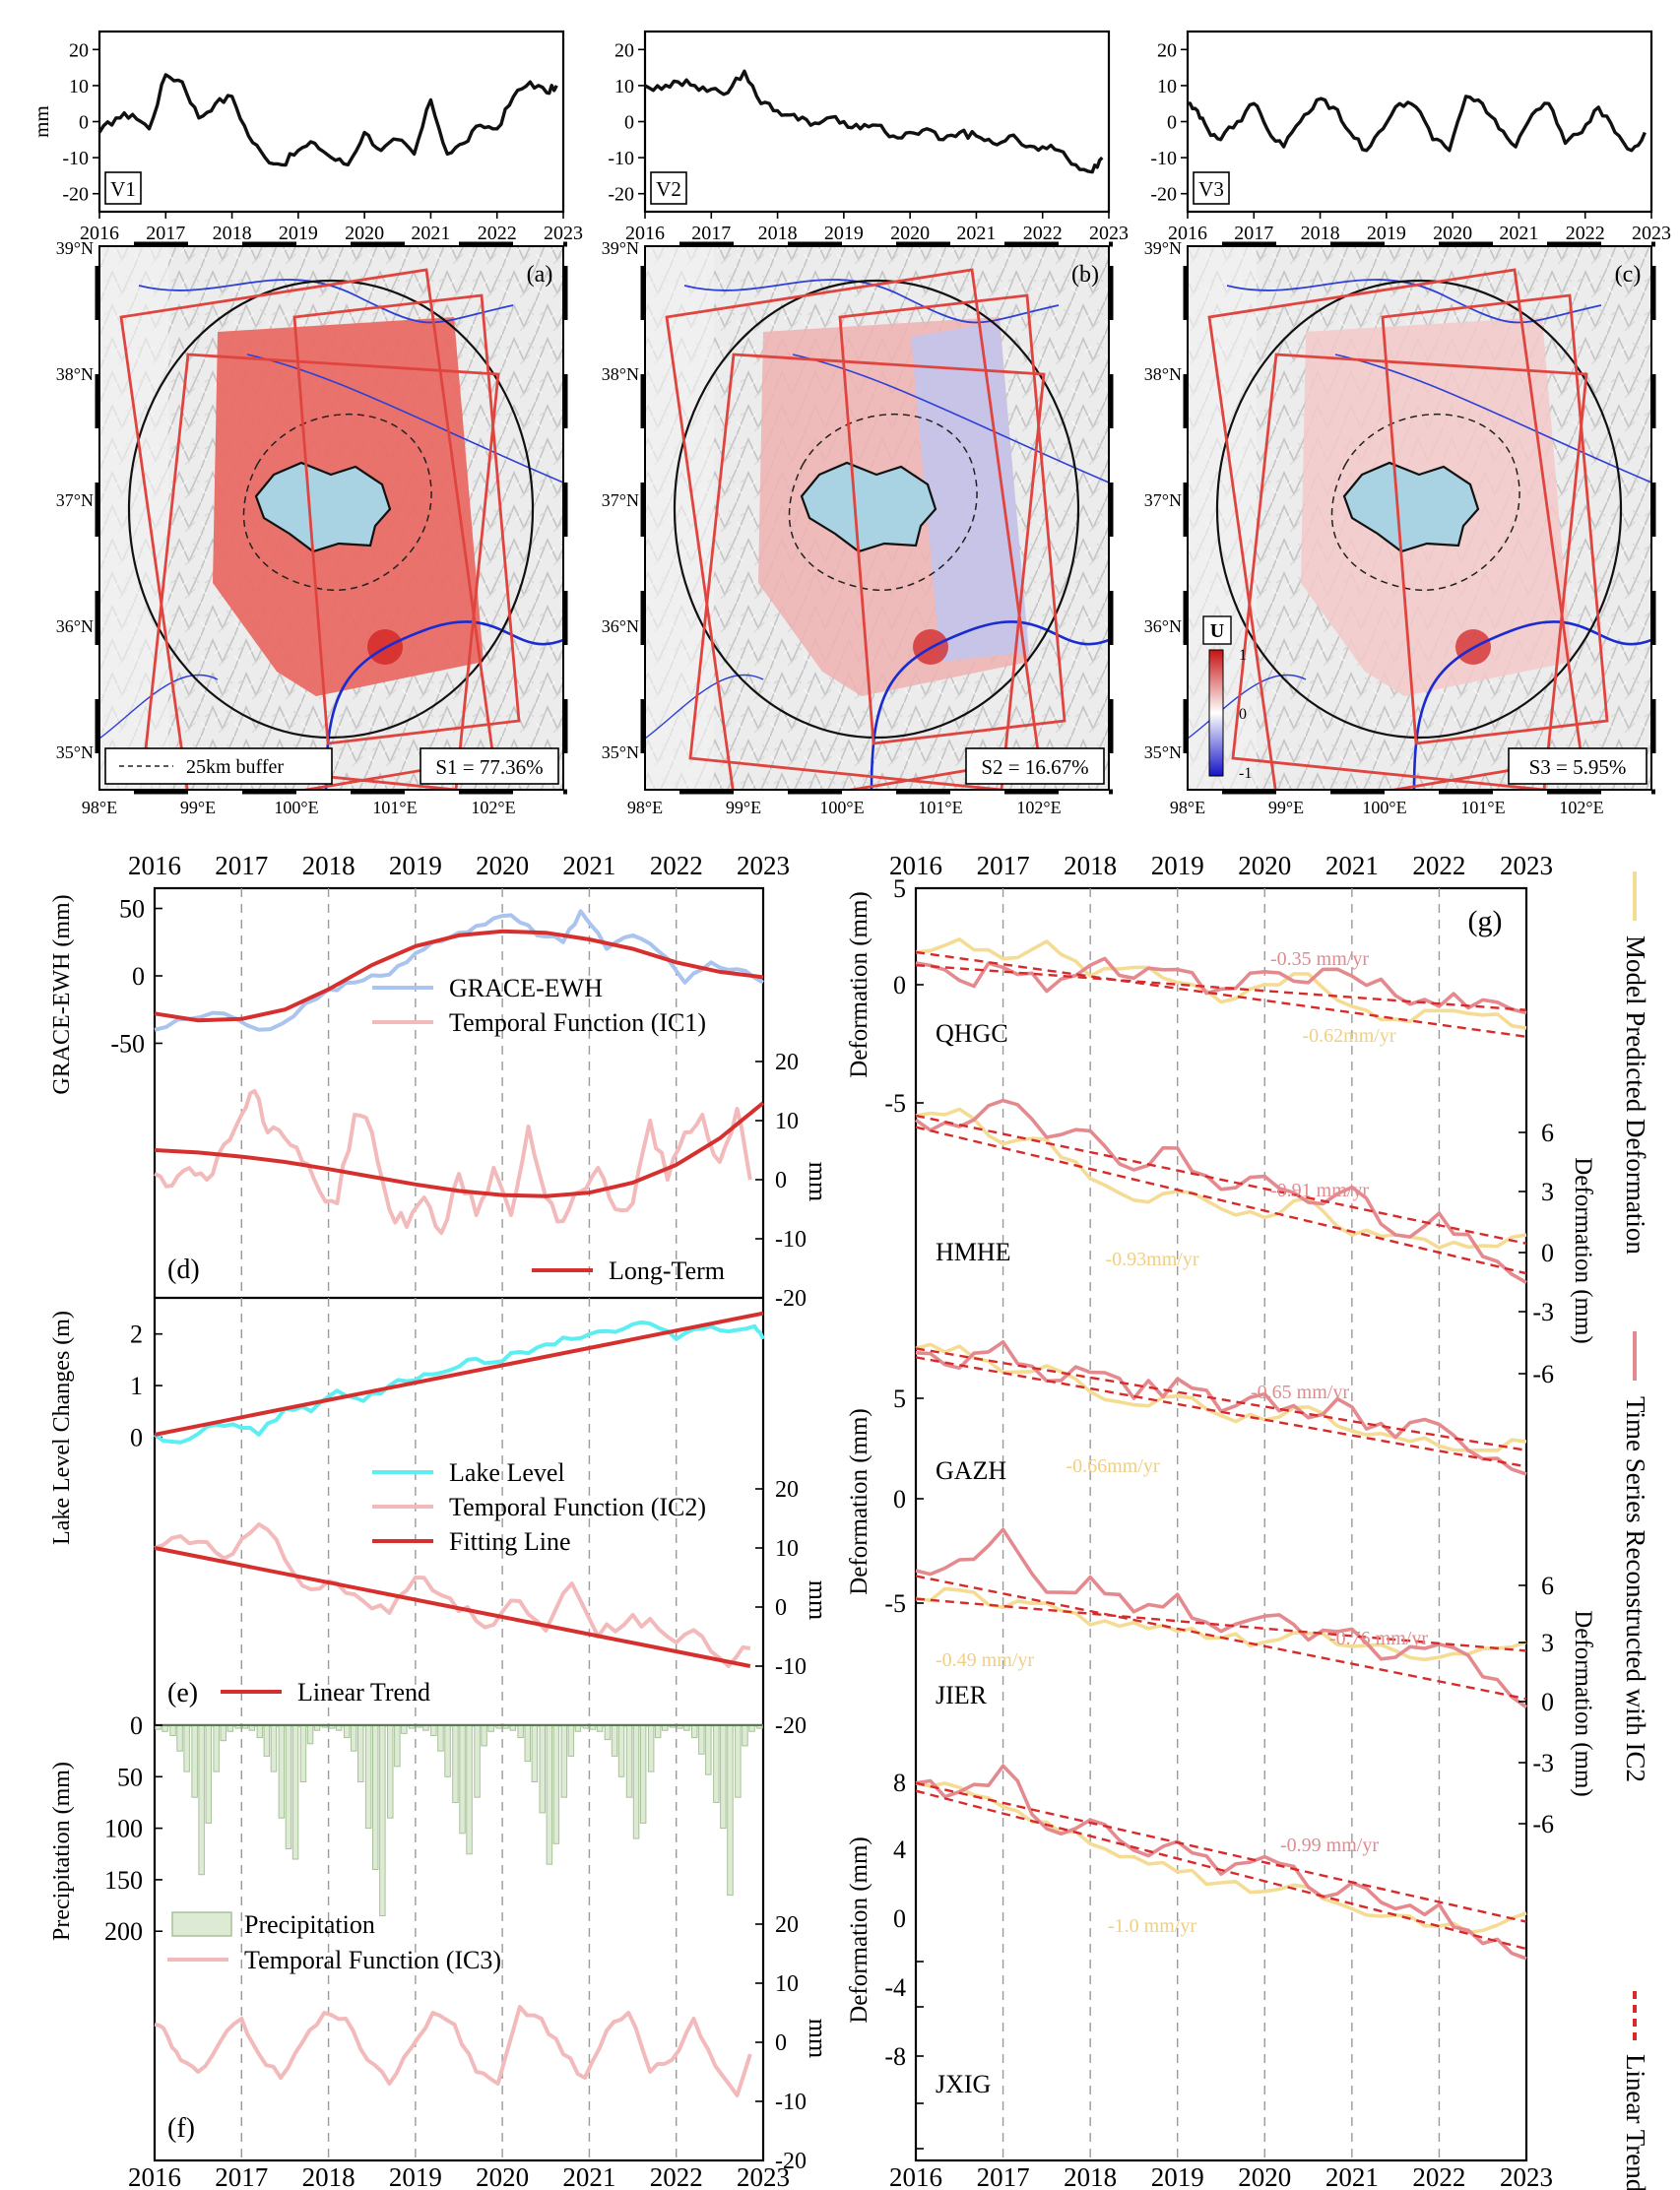 The image size is (1680, 2190). What do you see at coordinates (1386, 233) in the screenshot?
I see `x-tick-label: 2019` at bounding box center [1386, 233].